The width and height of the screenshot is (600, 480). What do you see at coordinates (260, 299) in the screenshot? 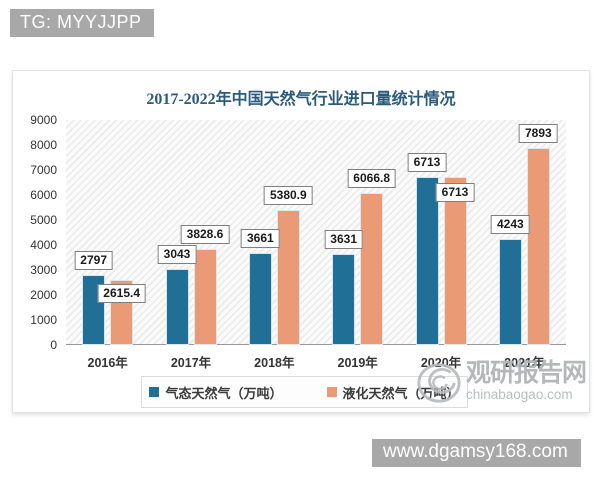
I see `bar-gaseous-2018年` at bounding box center [260, 299].